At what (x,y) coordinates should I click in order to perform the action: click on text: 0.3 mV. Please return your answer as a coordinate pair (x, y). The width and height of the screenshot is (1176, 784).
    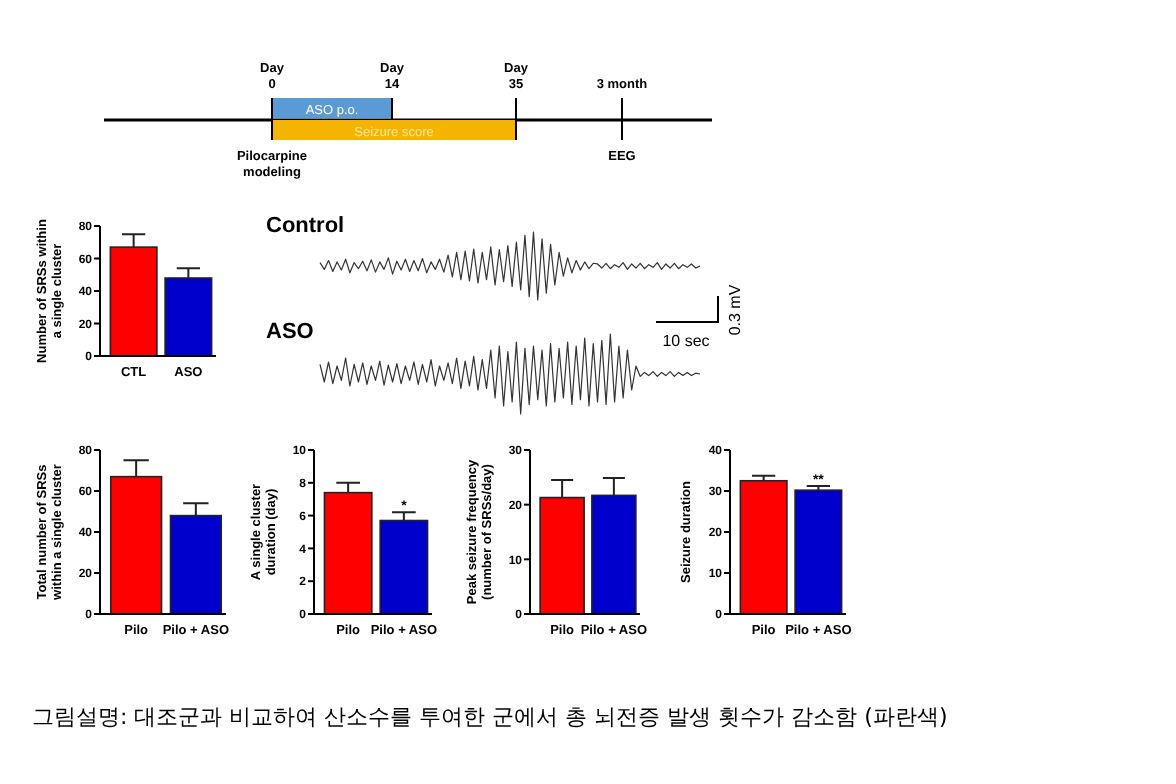
    Looking at the image, I should click on (735, 309).